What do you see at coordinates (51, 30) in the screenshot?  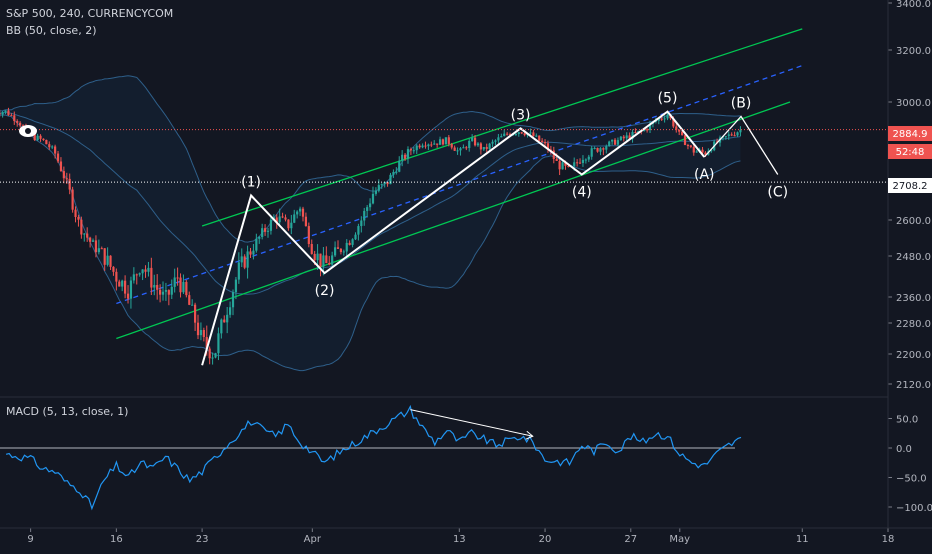 I see `bb-indicator-label: BB (50, close, 2)` at bounding box center [51, 30].